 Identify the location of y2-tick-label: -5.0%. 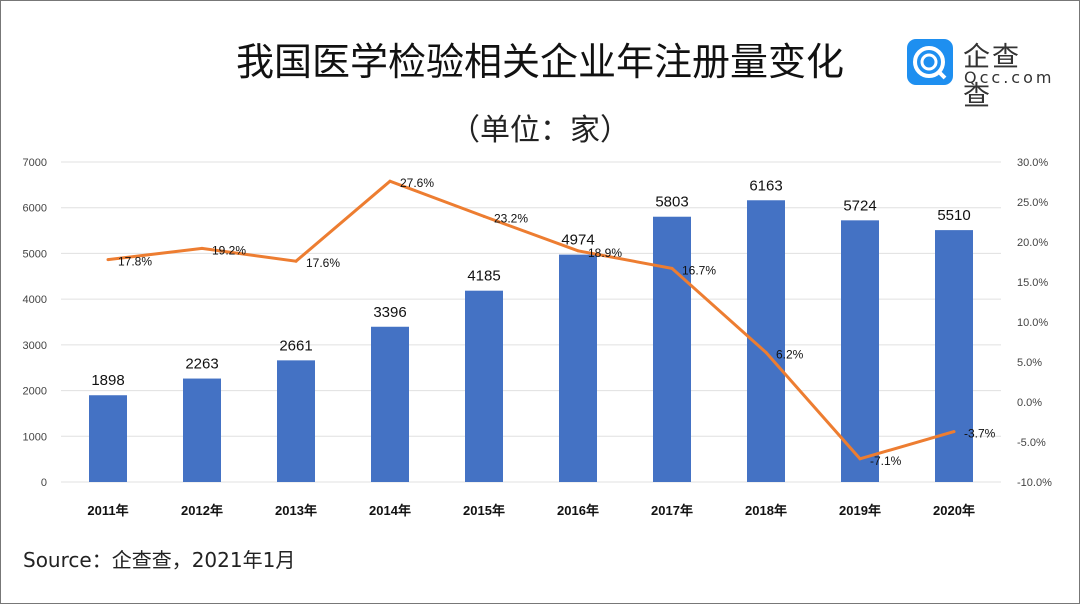
(1031, 443).